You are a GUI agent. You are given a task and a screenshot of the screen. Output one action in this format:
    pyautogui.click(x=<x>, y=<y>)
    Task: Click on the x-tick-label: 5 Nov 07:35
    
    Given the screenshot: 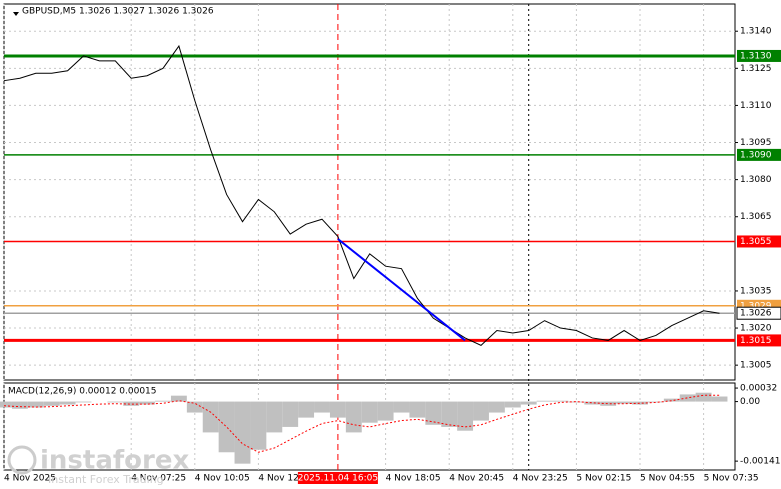 What is the action you would take?
    pyautogui.click(x=731, y=479)
    